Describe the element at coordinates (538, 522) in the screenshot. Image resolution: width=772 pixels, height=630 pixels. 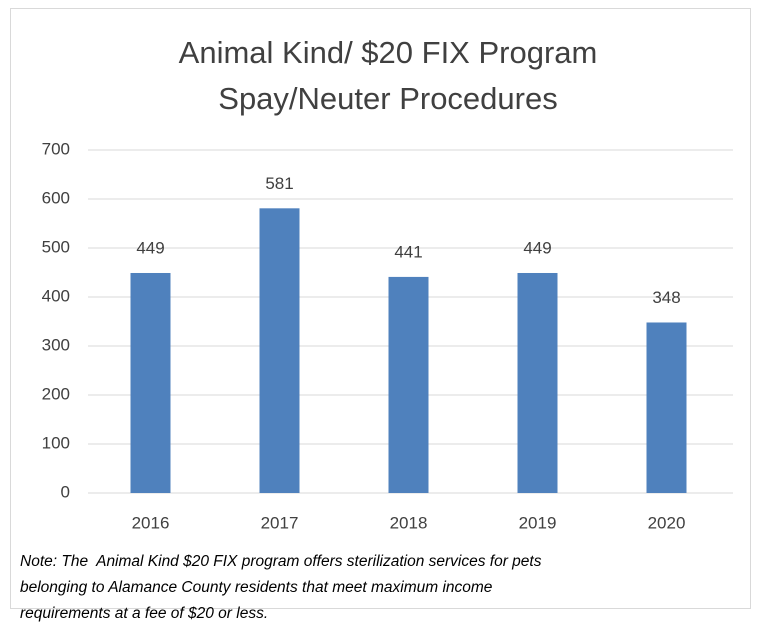
I see `x-tick-label: 2019` at that location.